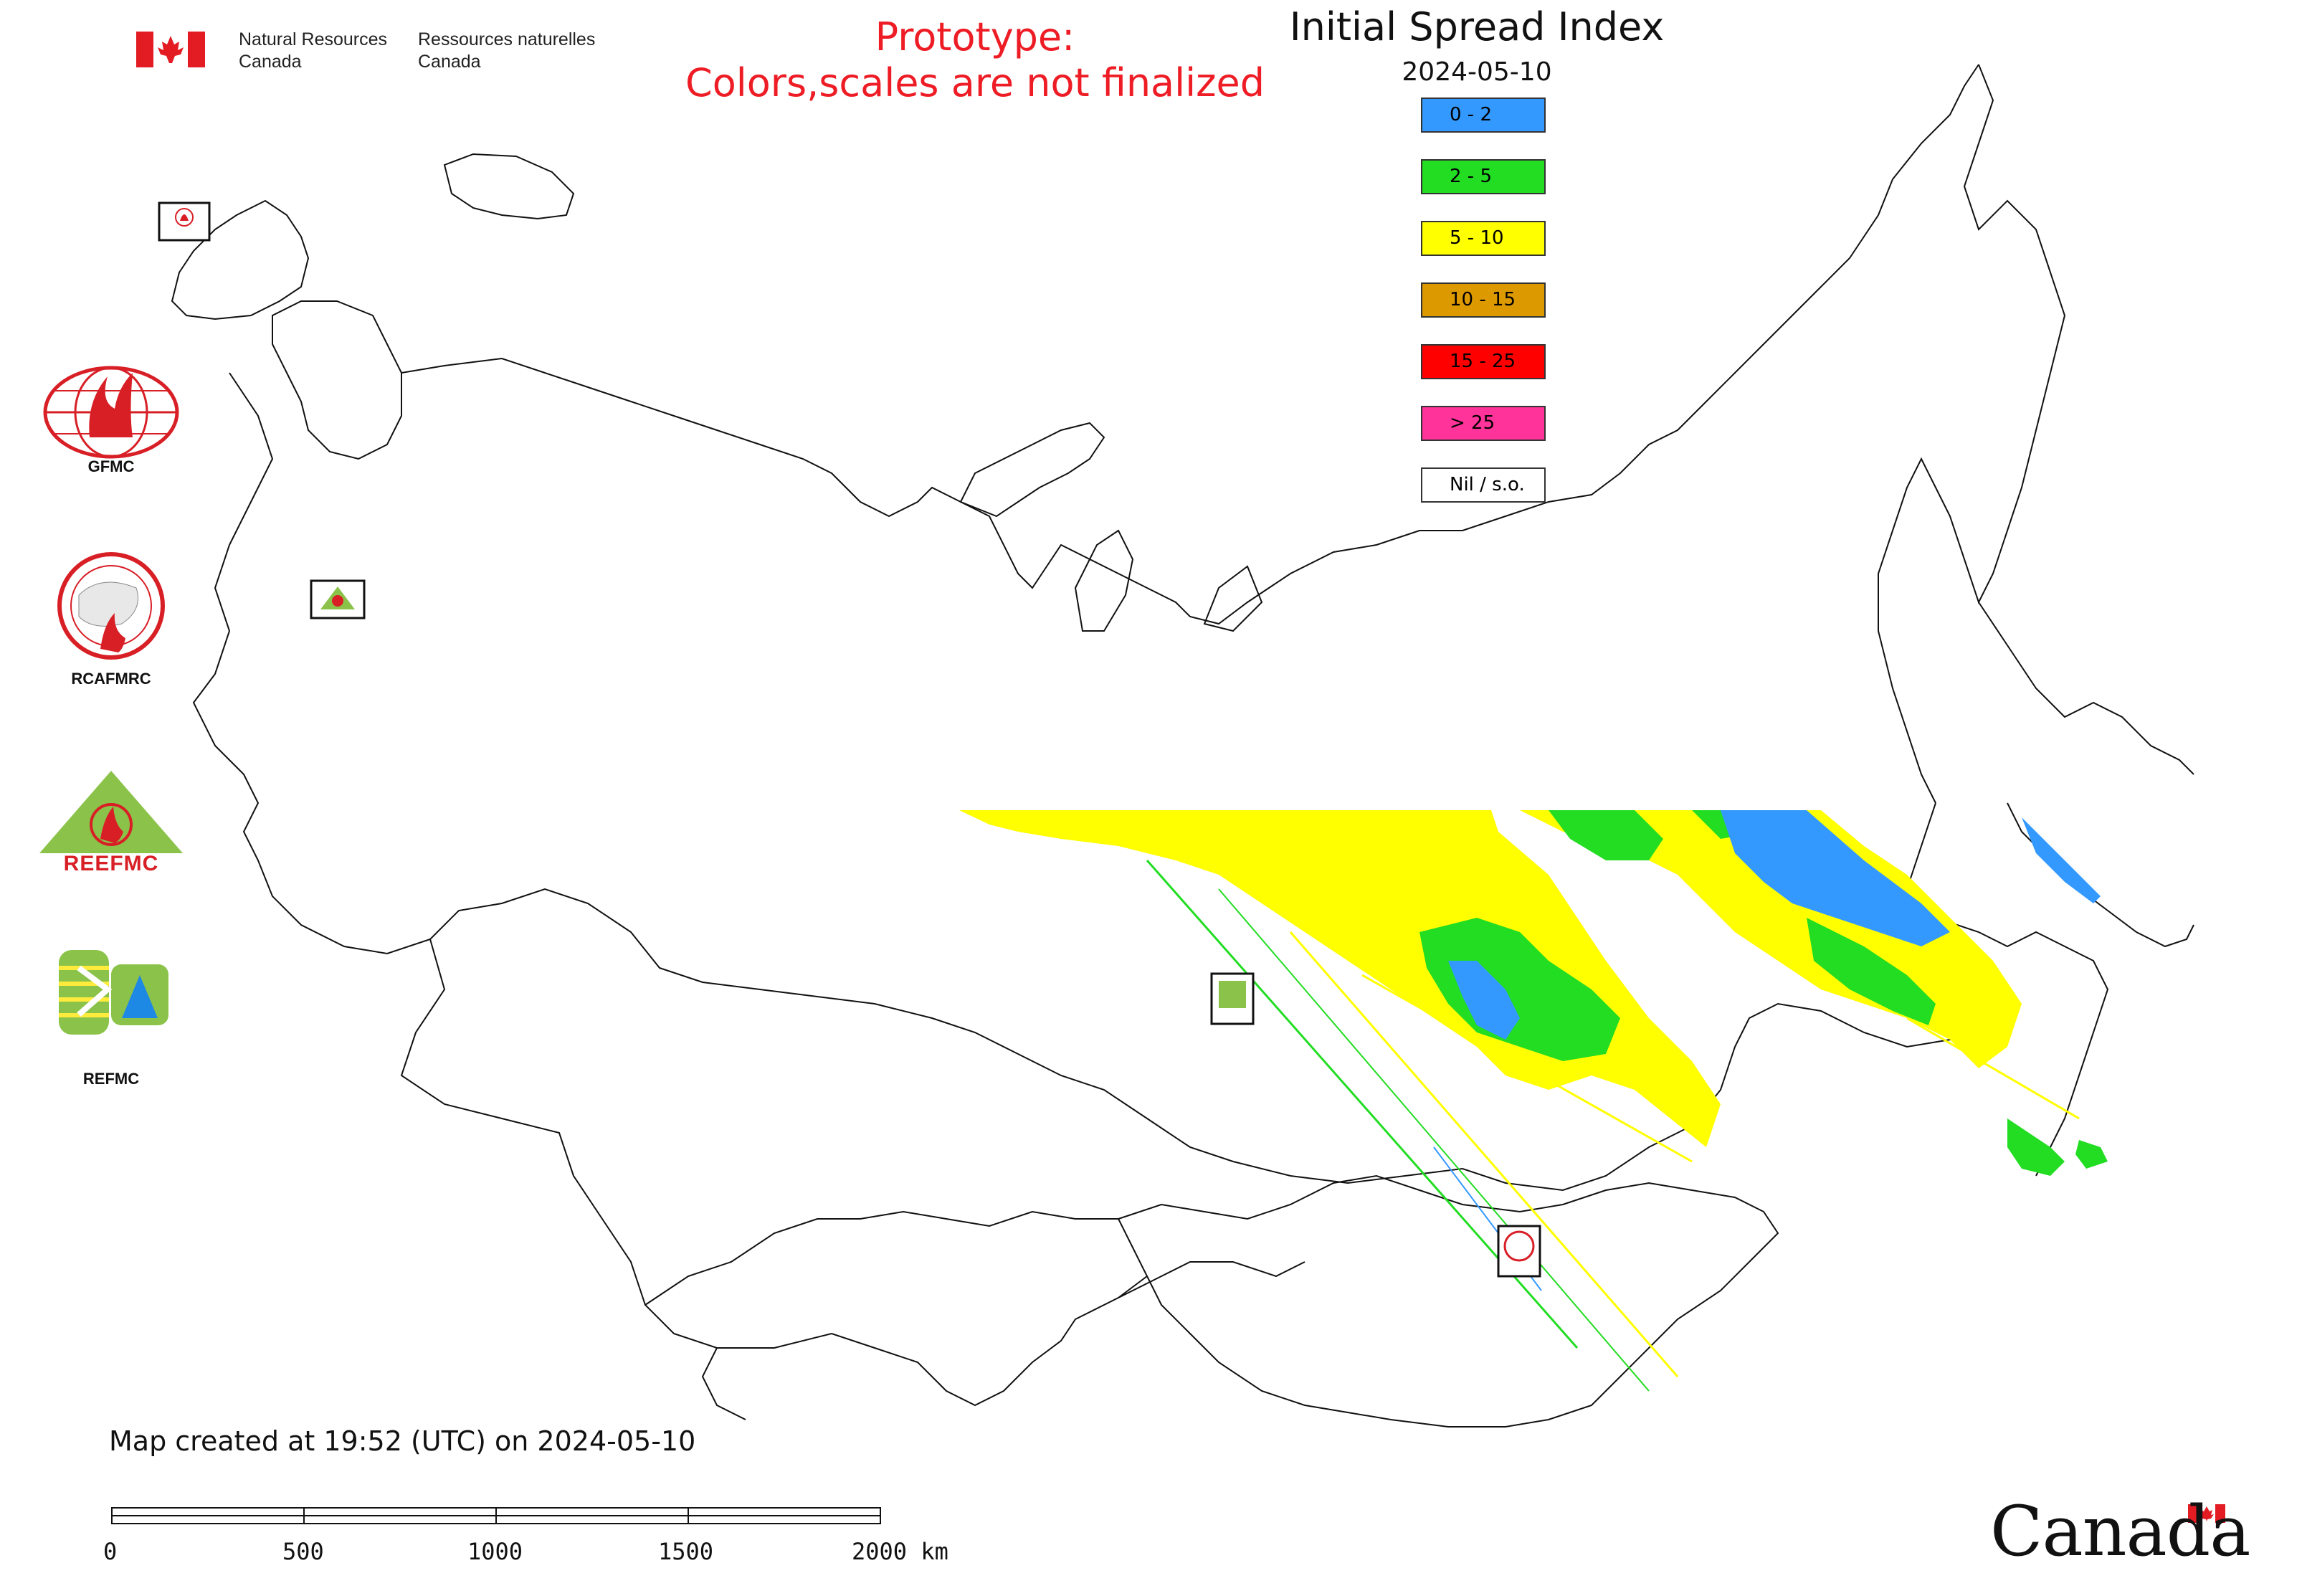 The image size is (2302, 1596). What do you see at coordinates (1519, 1246) in the screenshot?
I see `rcafmrc-small-icon` at bounding box center [1519, 1246].